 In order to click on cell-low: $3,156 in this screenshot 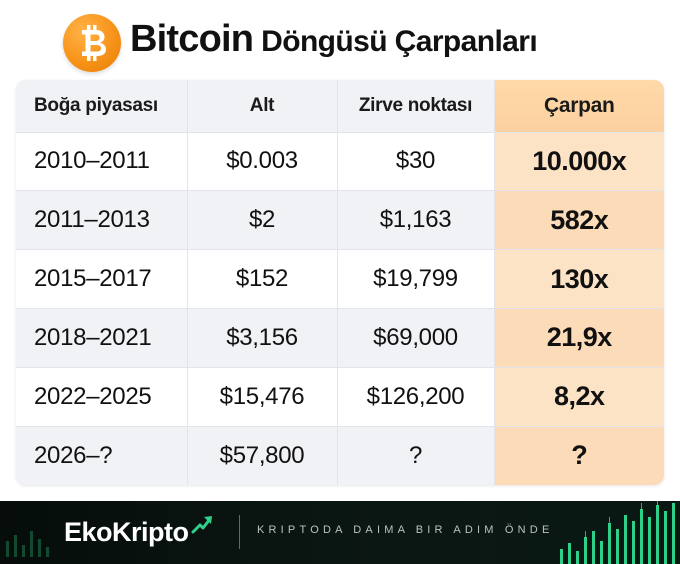, I will do `click(262, 338)`.